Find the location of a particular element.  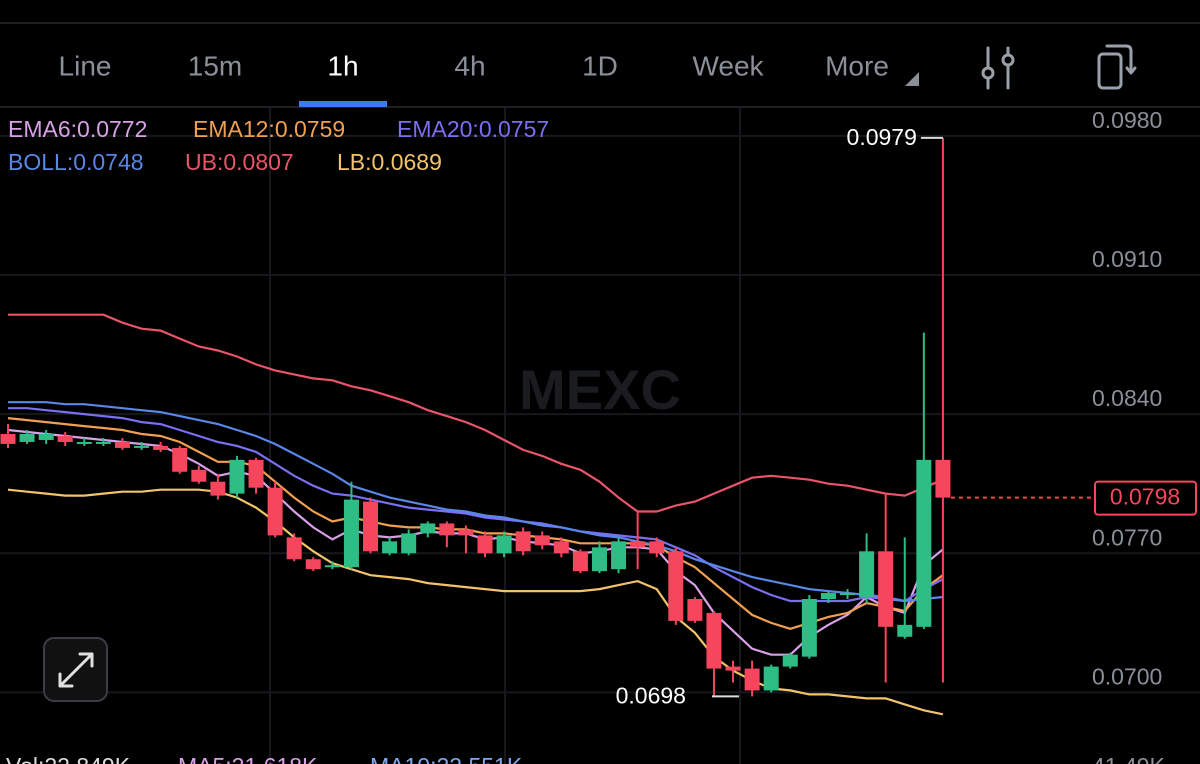

active-tab-underline is located at coordinates (343, 104).